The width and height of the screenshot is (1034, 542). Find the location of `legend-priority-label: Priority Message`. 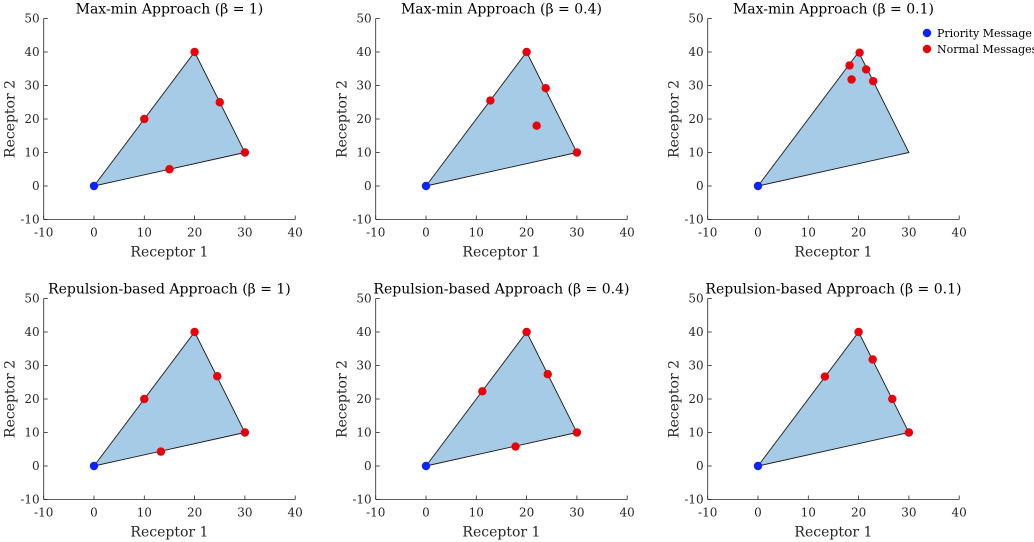

legend-priority-label: Priority Message is located at coordinates (984, 33).